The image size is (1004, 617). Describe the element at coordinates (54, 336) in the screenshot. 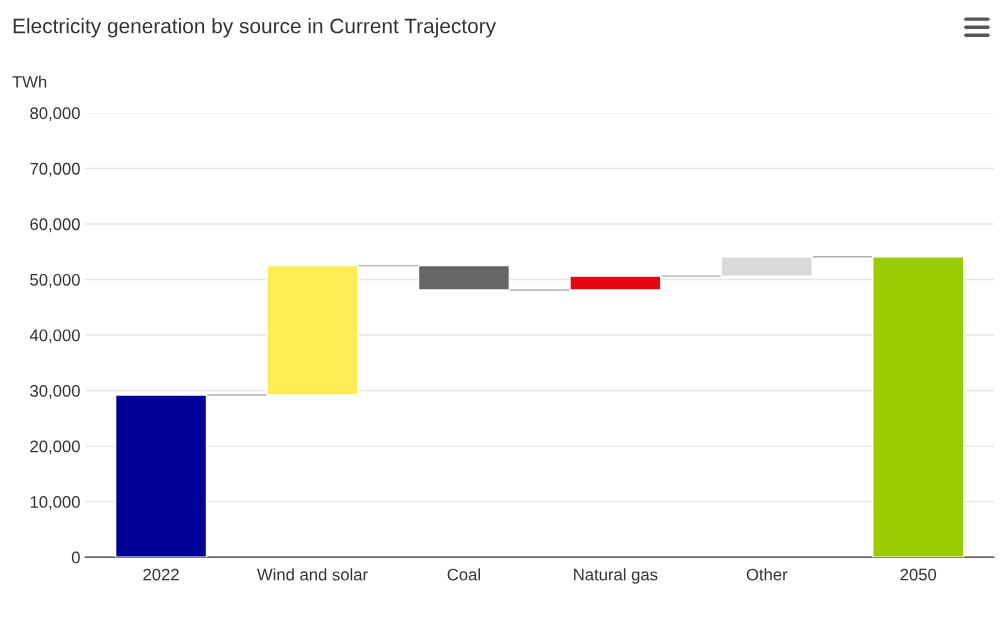

I see `y-tick-label: 40,000` at that location.